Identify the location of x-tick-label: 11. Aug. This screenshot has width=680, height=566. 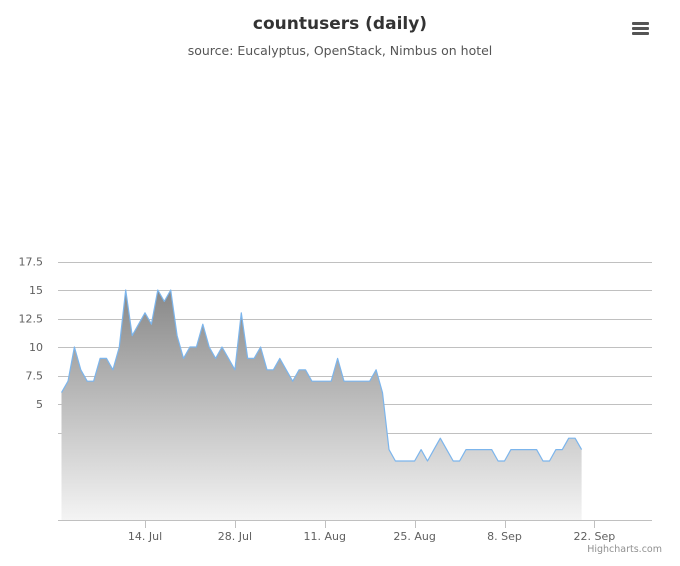
(325, 536).